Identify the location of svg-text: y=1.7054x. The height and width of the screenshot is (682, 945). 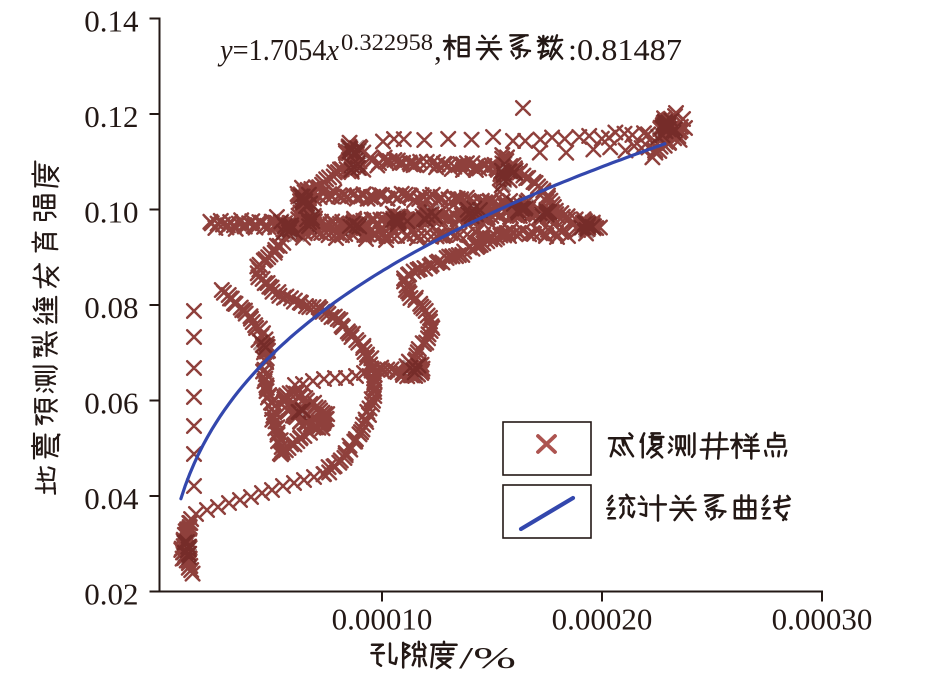
(278, 49).